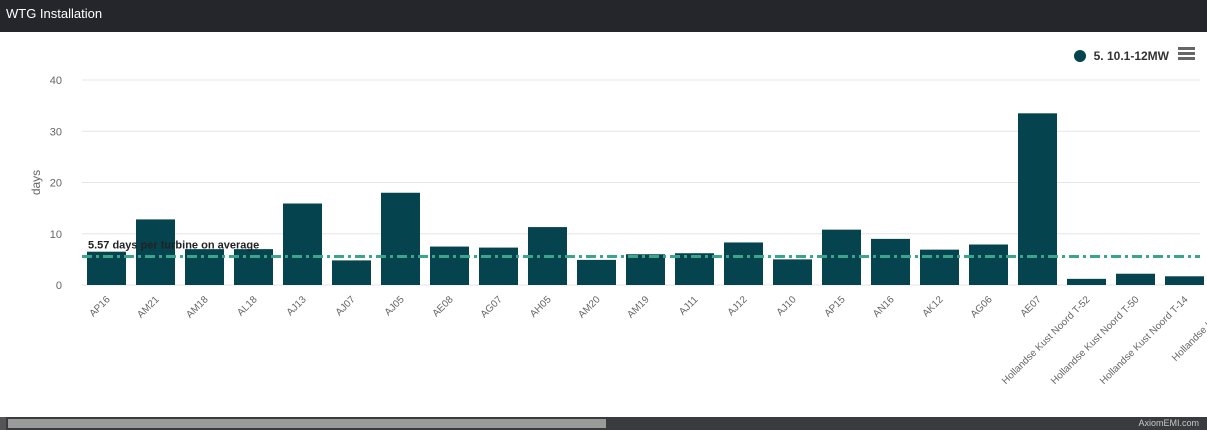 This screenshot has height=430, width=1207. Describe the element at coordinates (638, 307) in the screenshot. I see `x-tick-label: AM19` at that location.